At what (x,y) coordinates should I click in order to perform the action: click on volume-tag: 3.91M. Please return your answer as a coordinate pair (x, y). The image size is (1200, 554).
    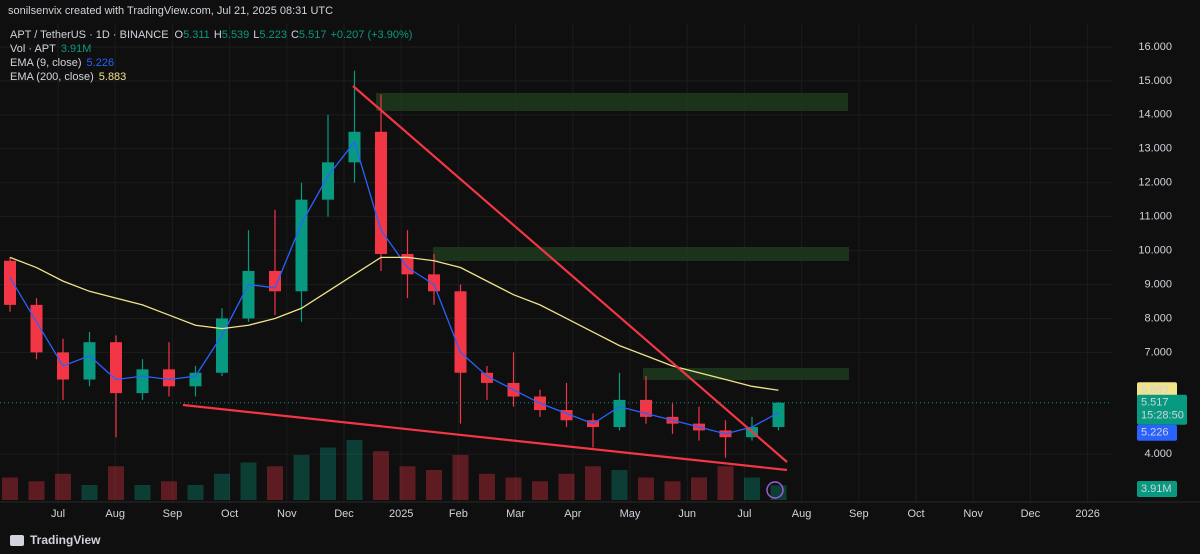
    Looking at the image, I should click on (1156, 489).